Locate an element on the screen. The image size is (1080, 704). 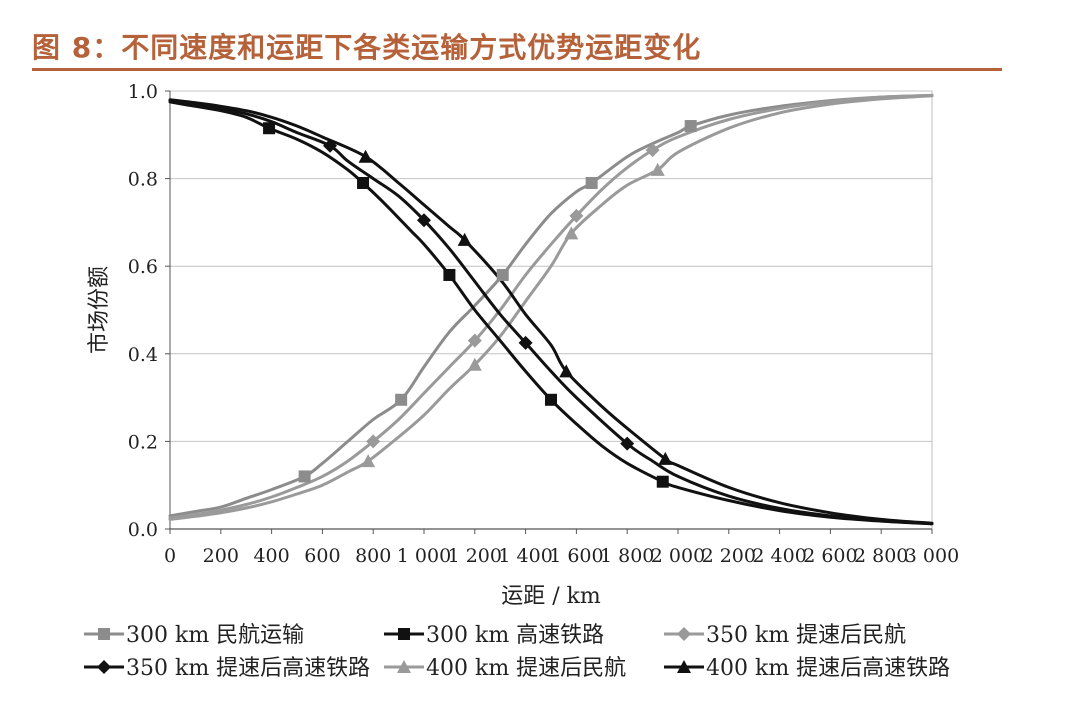
x-tick-label: 2 800 is located at coordinates (881, 556).